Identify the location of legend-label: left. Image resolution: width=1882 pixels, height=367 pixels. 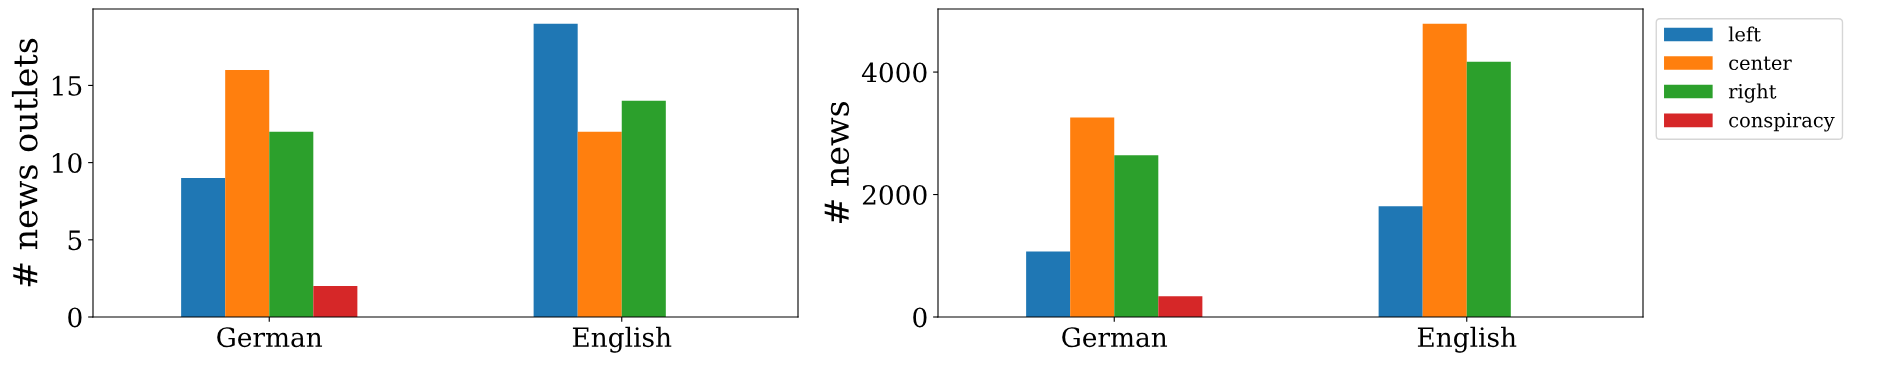
(1744, 34).